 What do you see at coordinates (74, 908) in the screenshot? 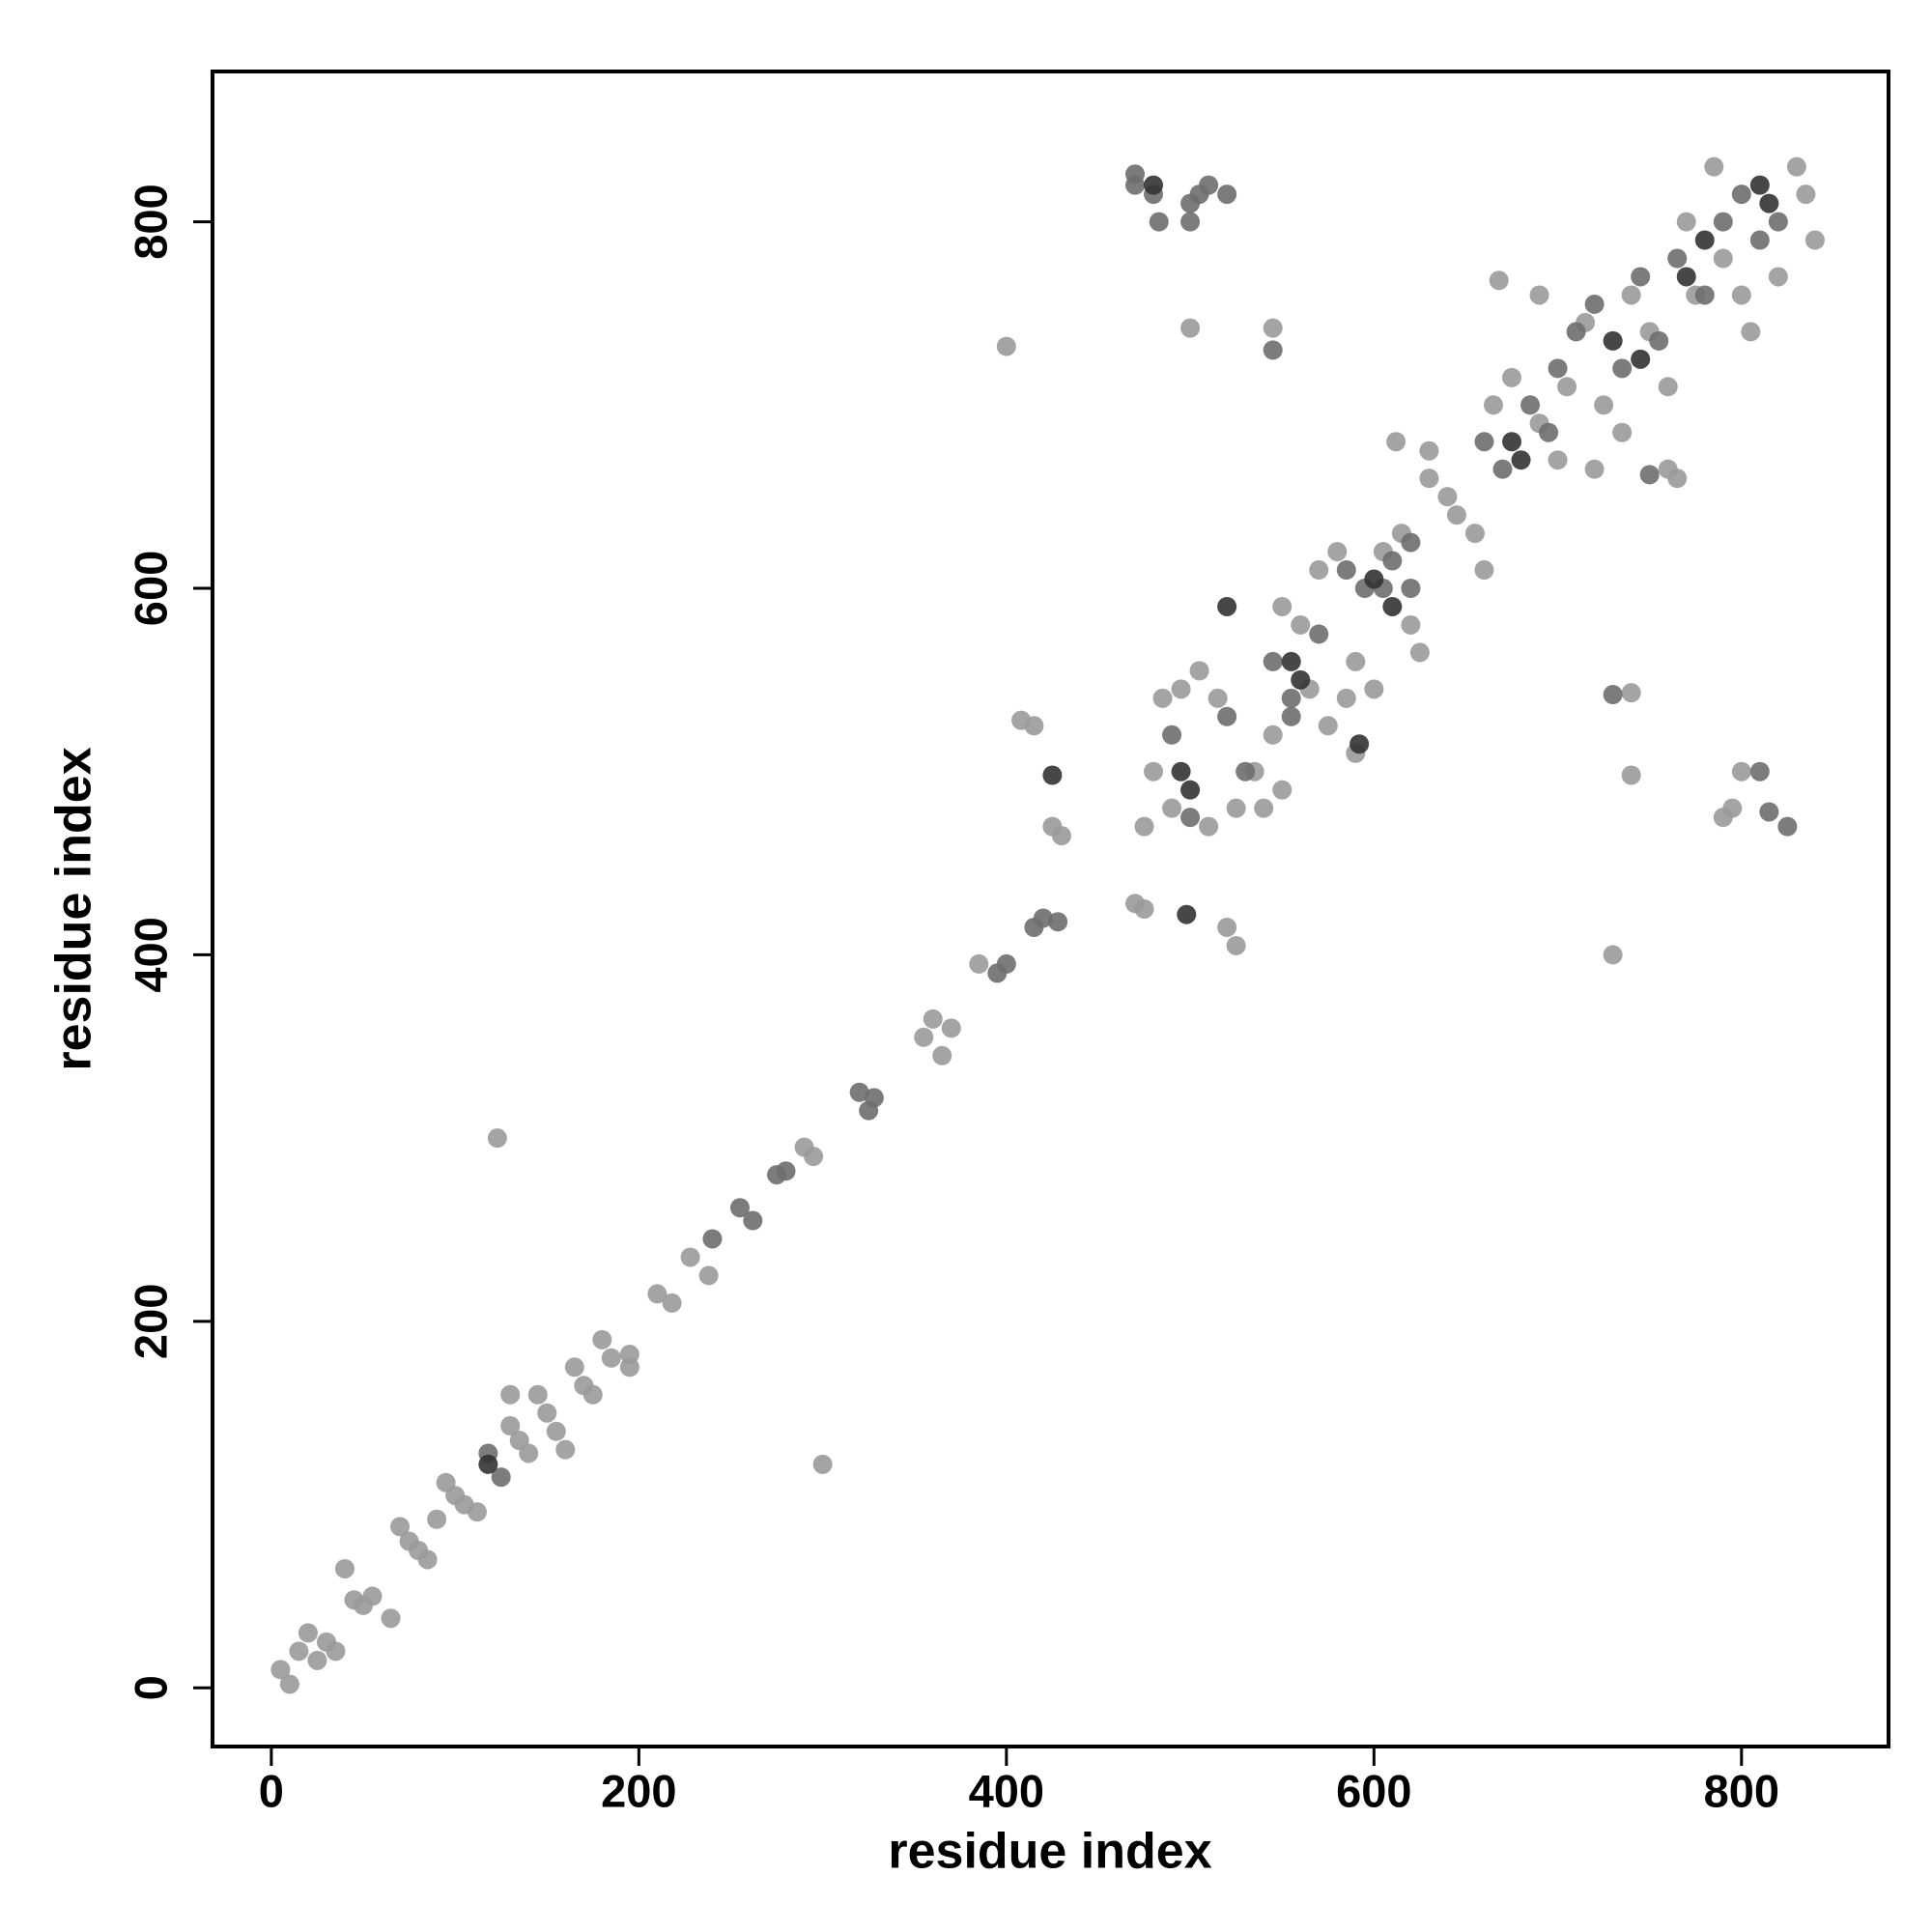
I see `y-axis-title: residue index` at bounding box center [74, 908].